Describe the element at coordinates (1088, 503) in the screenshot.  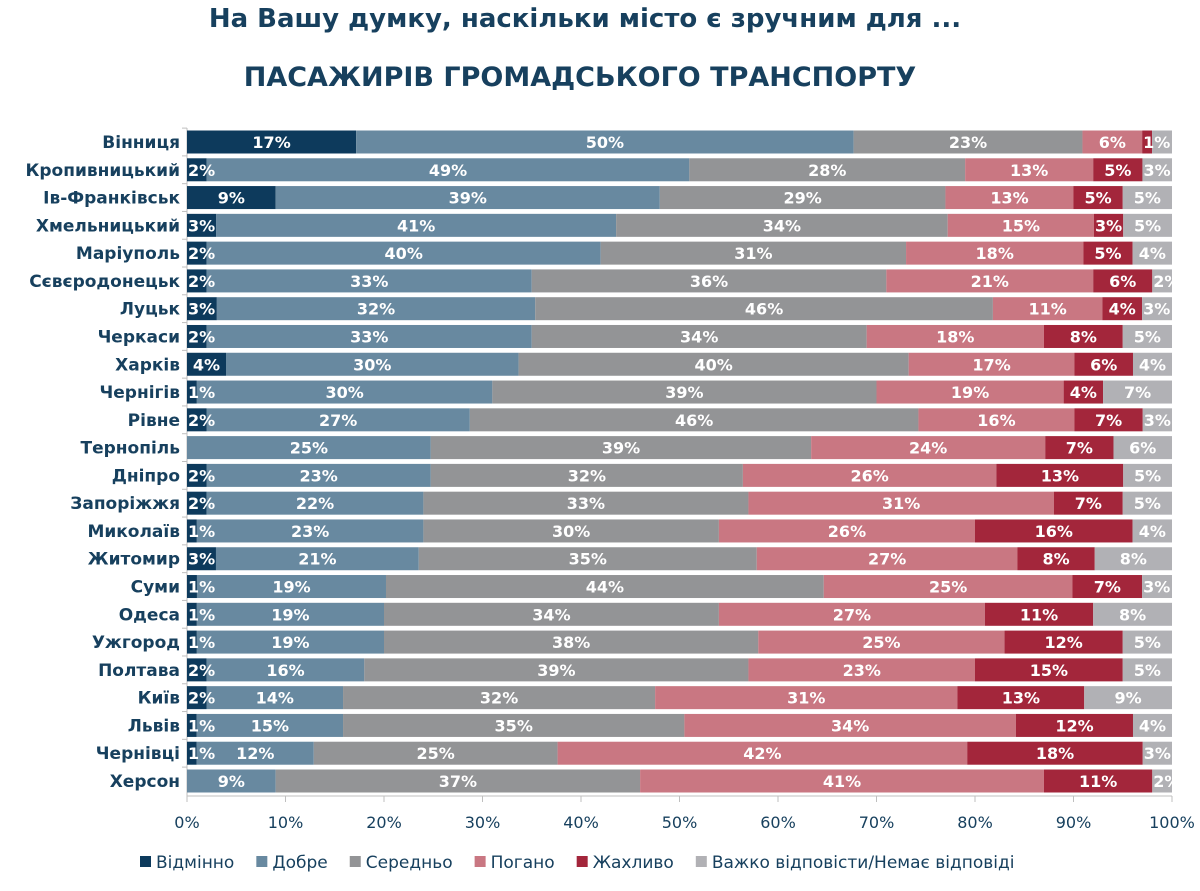
I see `data-label: 7%` at that location.